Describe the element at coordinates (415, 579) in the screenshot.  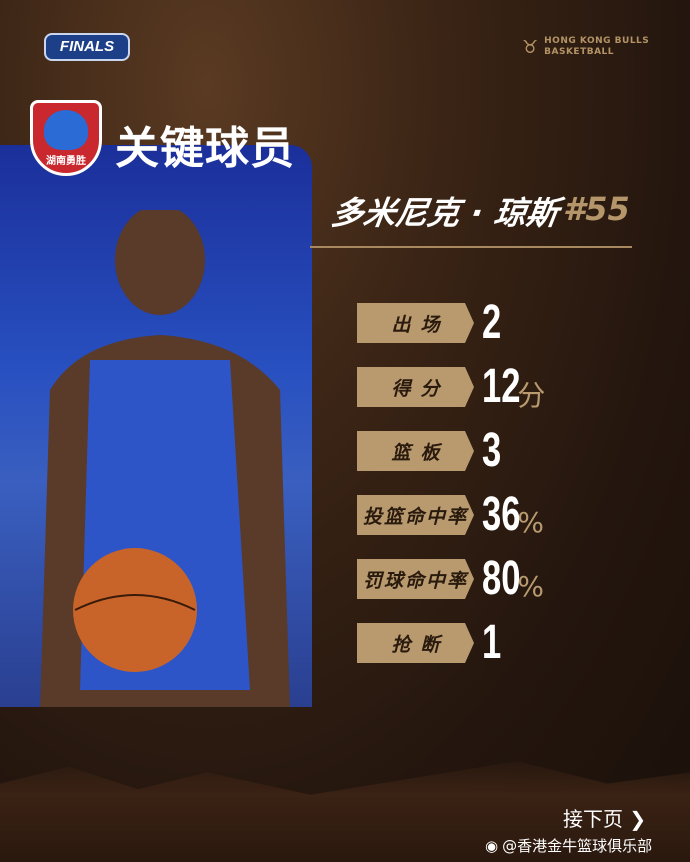
I see `stat-label: 罚球命中率` at that location.